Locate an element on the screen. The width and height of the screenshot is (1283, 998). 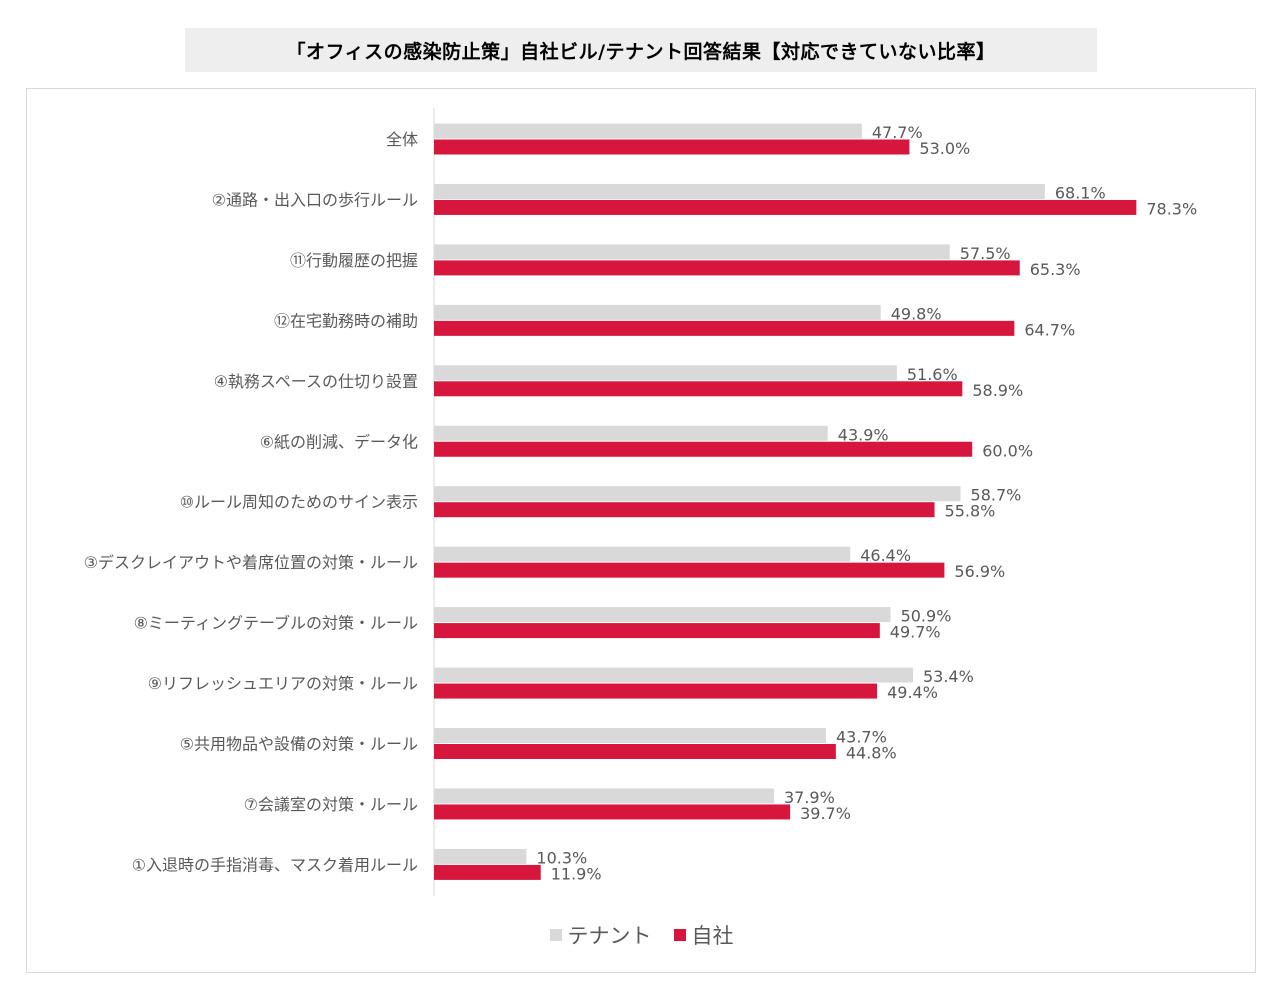
data-label-own: 78.3% is located at coordinates (1171, 208).